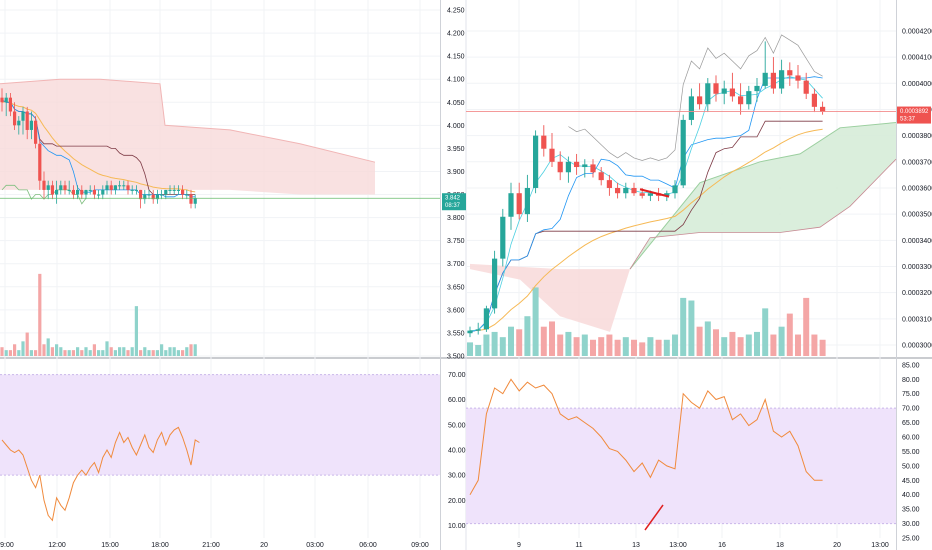 The image size is (932, 550). Describe the element at coordinates (917, 188) in the screenshot. I see `right-price-tick-label: 0.0003600` at that location.